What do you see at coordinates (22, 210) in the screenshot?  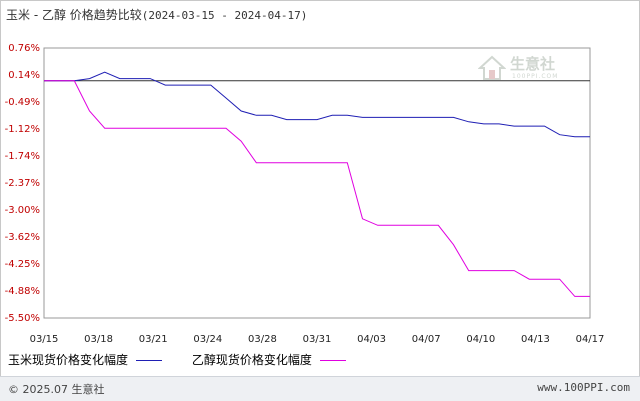 I see `y-tick-label: -3.00%` at bounding box center [22, 210].